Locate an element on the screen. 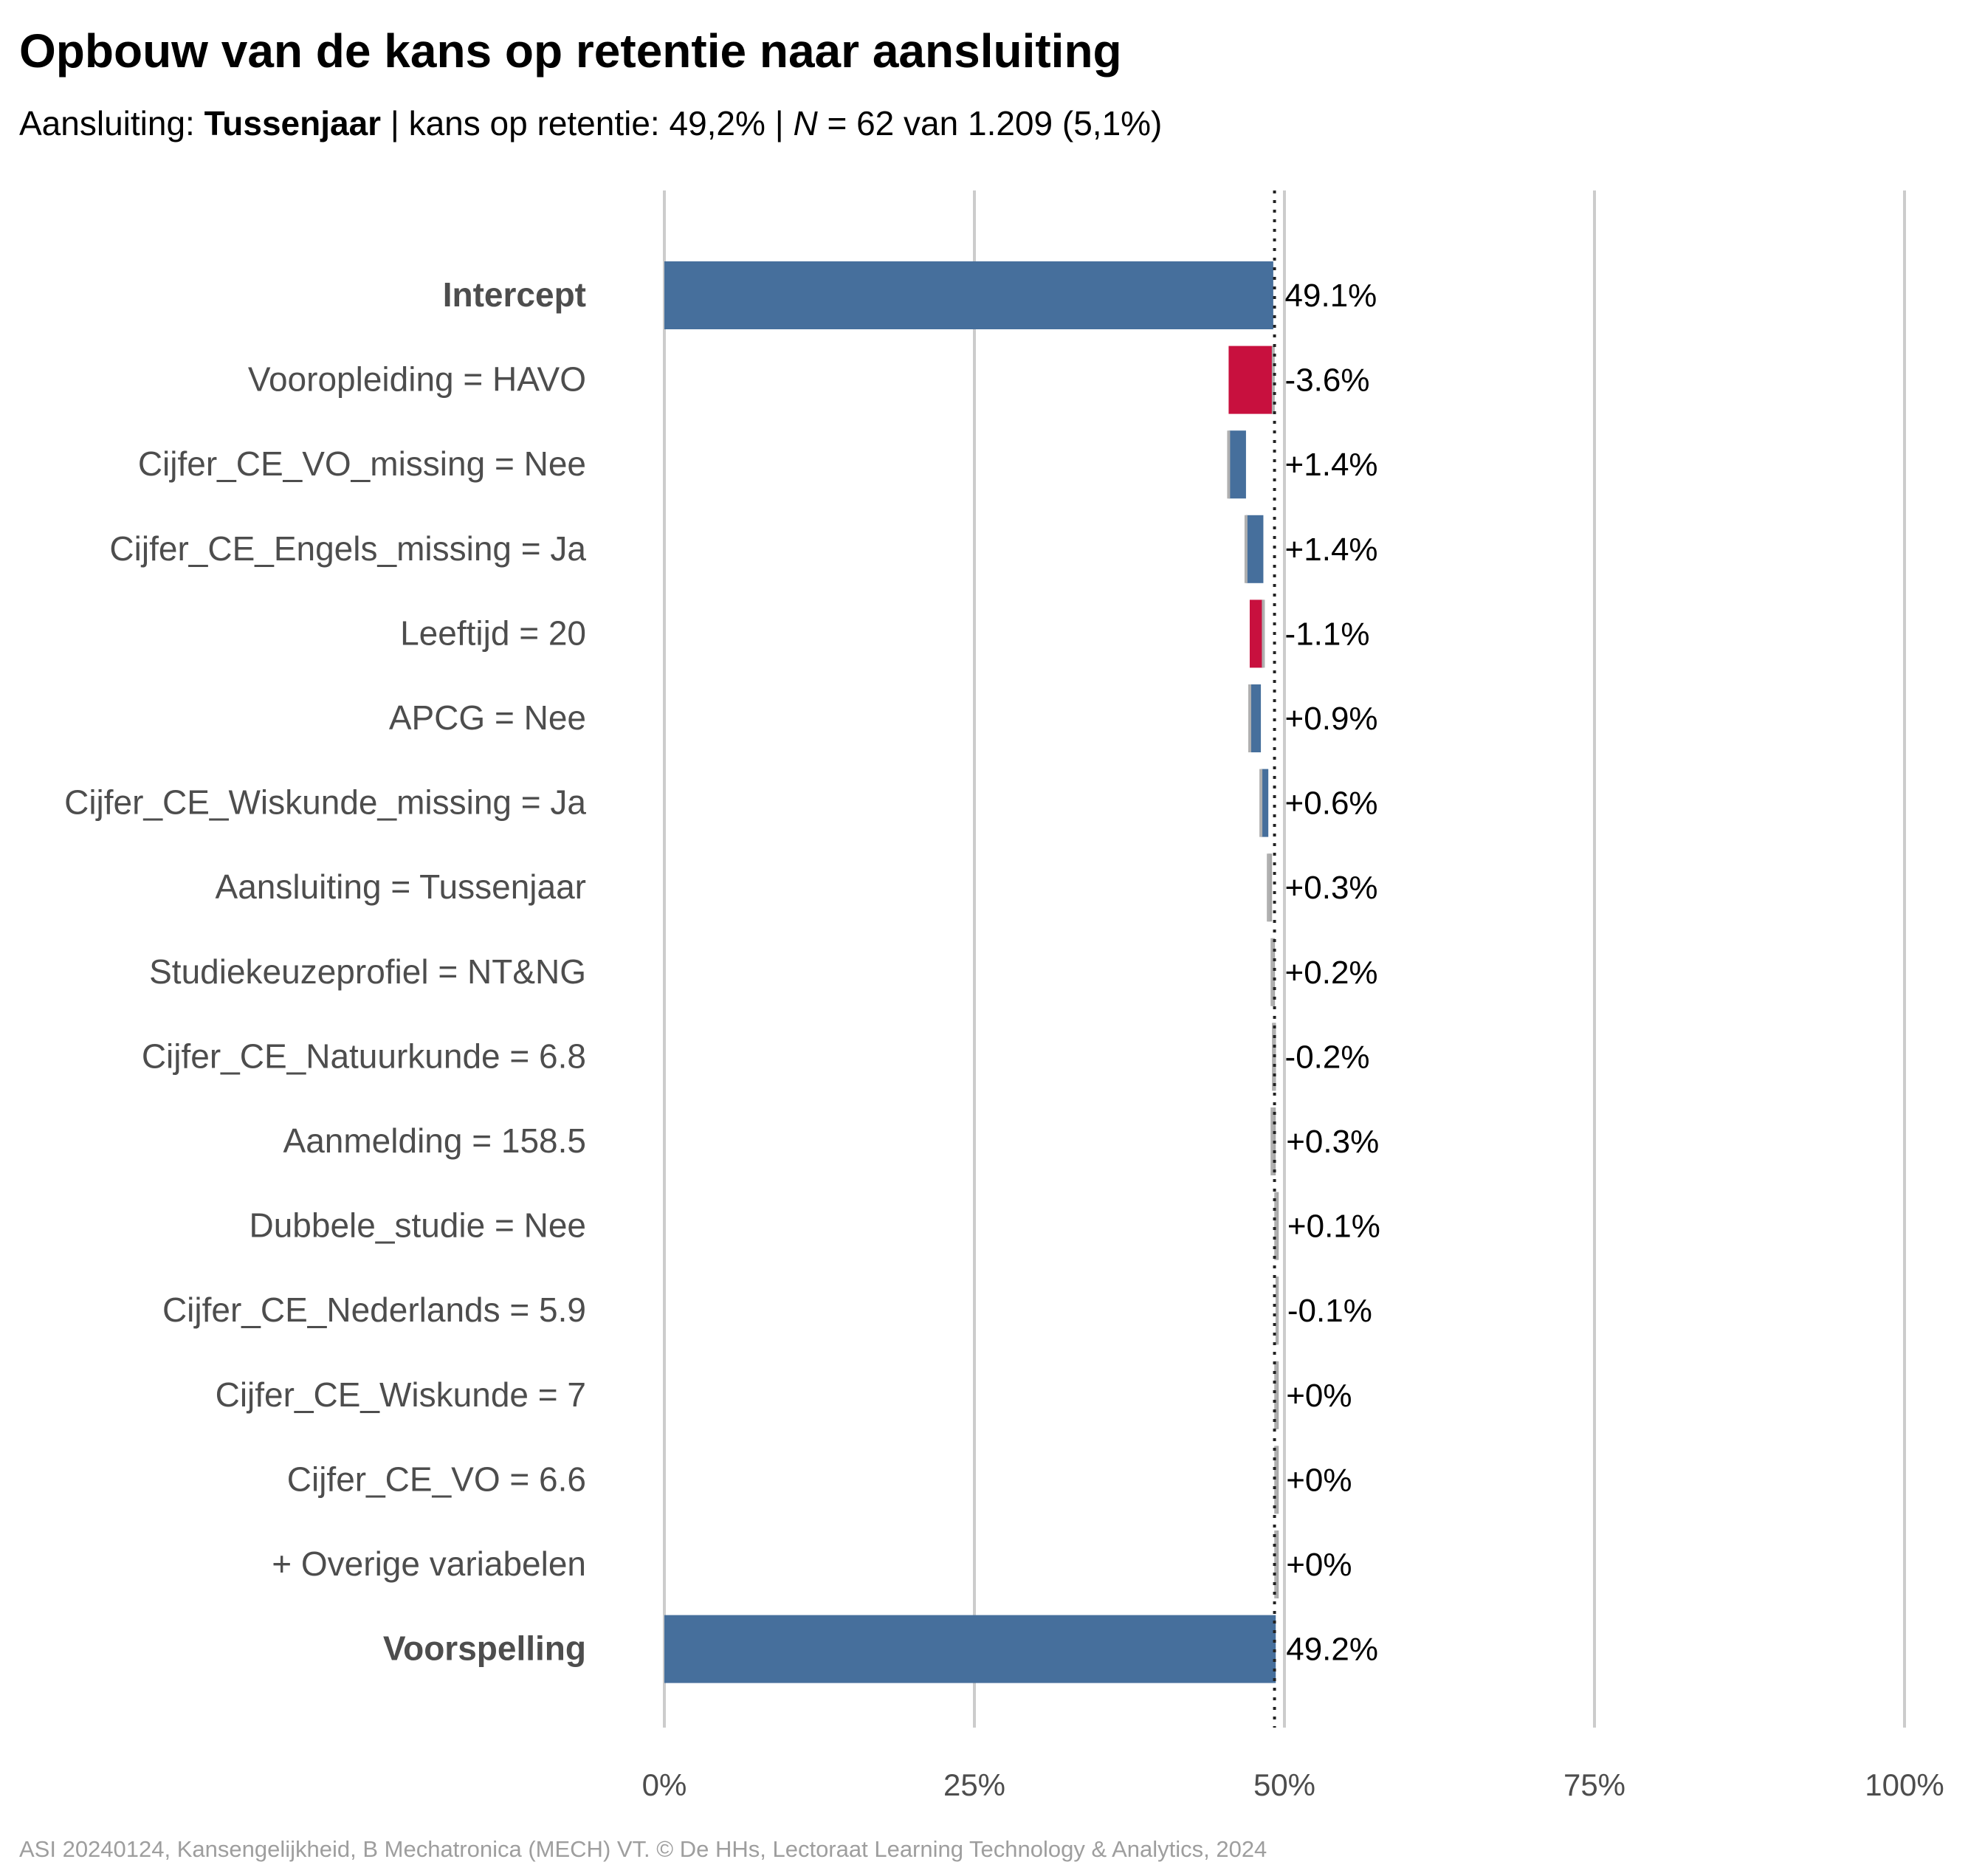  category-label: Aansluiting = Tussenjaar is located at coordinates (401, 886).